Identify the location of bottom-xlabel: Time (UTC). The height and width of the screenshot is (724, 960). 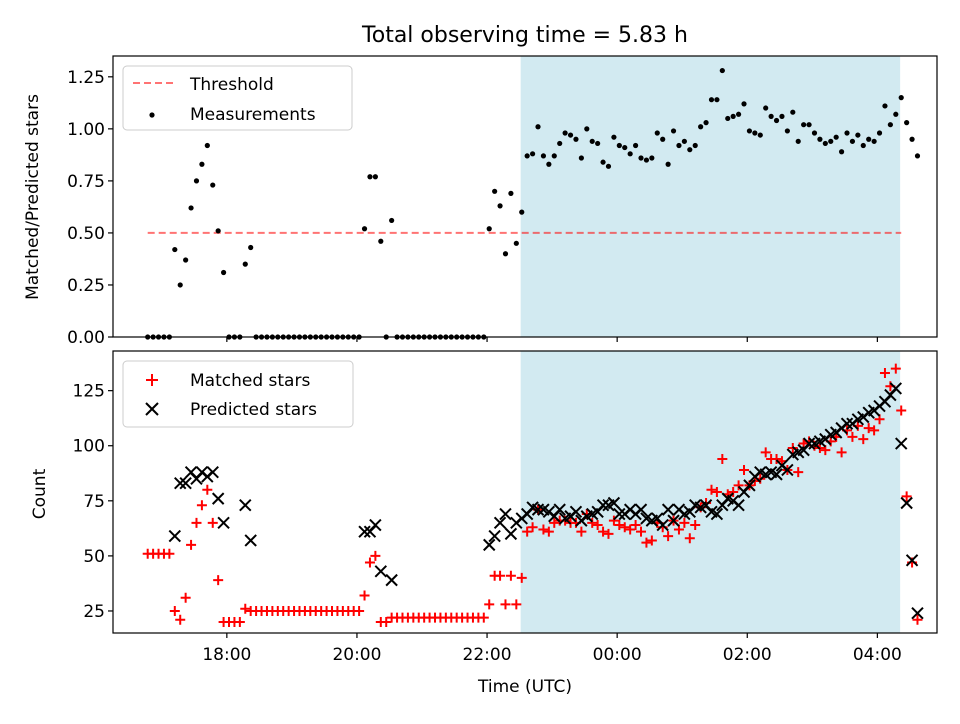
(524, 687).